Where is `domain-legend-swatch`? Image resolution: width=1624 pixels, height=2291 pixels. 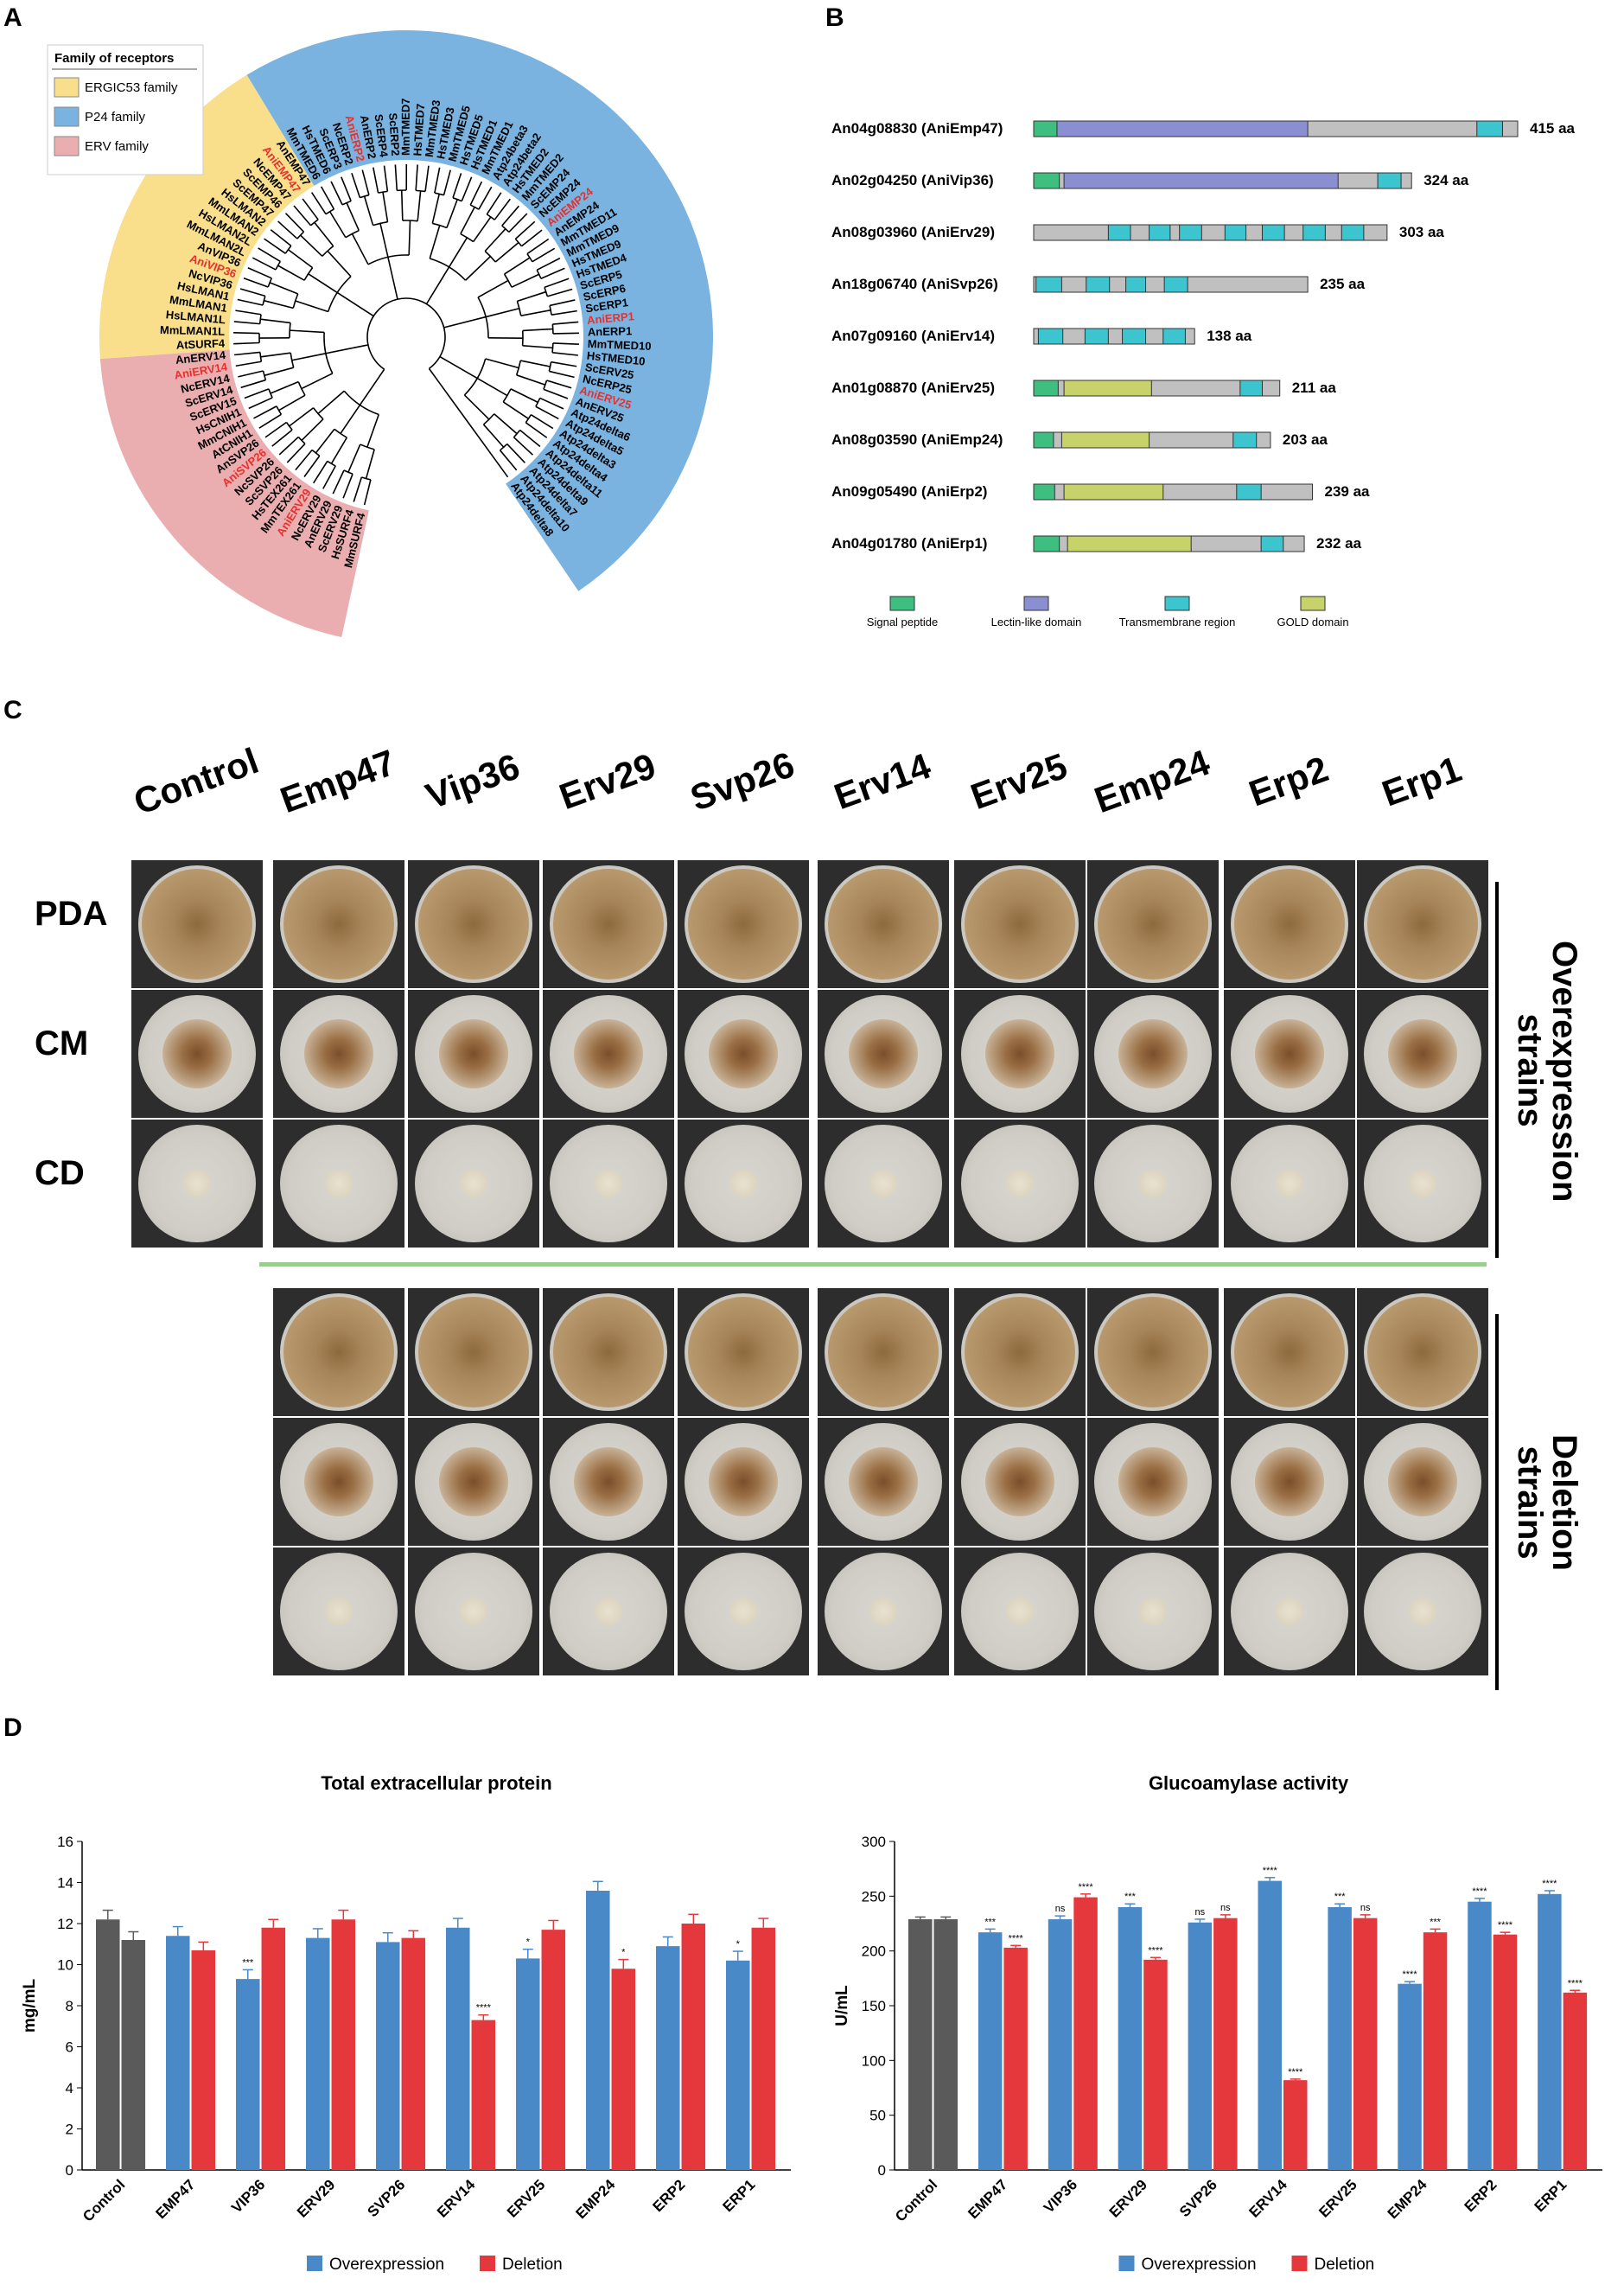 domain-legend-swatch is located at coordinates (902, 603).